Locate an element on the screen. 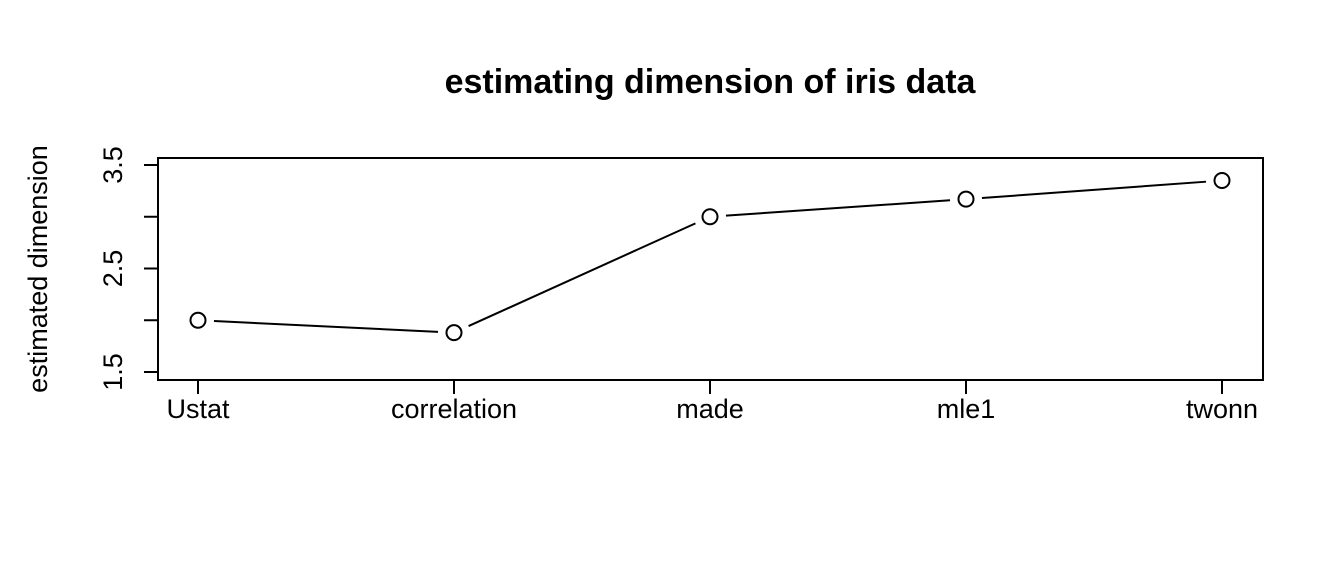 Image resolution: width=1344 pixels, height=576 pixels. x-tick-label: correlation is located at coordinates (454, 409).